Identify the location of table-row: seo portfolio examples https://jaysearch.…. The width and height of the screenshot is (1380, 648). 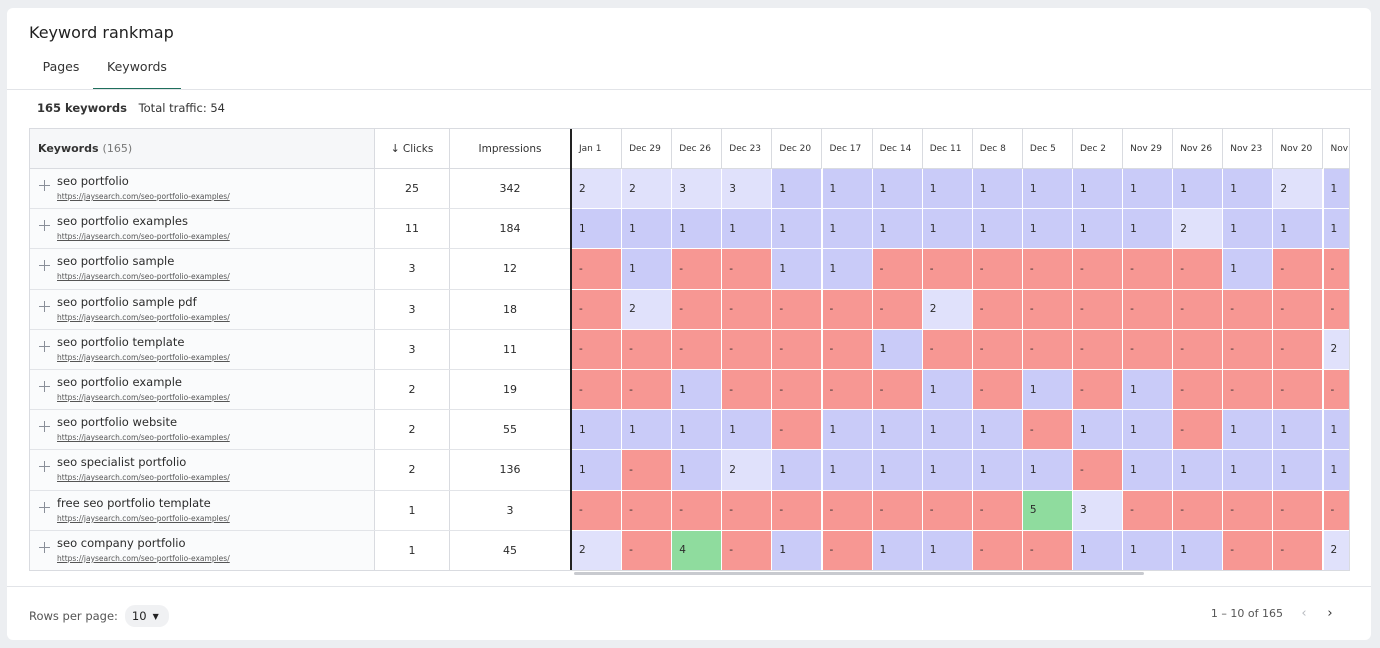
(300, 229).